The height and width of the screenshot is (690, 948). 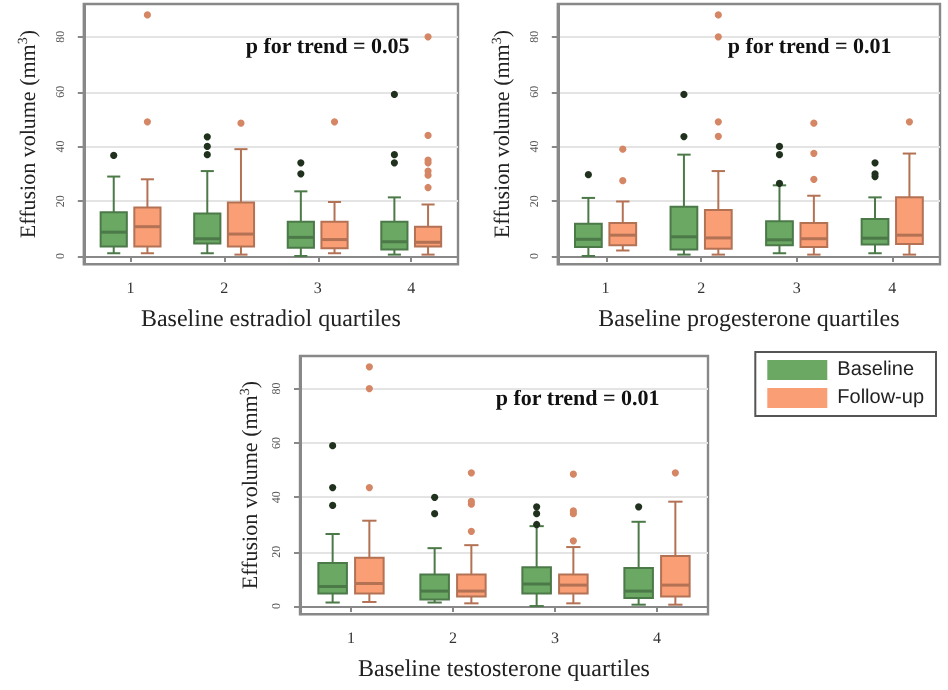 What do you see at coordinates (881, 398) in the screenshot?
I see `legend-label: Follow-up` at bounding box center [881, 398].